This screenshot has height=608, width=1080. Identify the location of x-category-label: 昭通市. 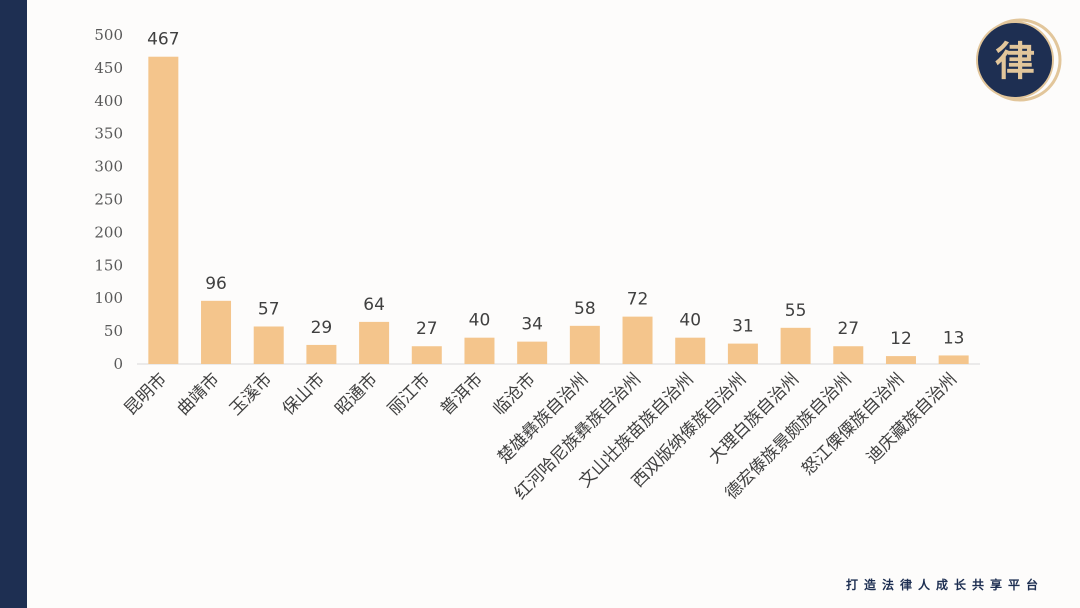
(356, 394).